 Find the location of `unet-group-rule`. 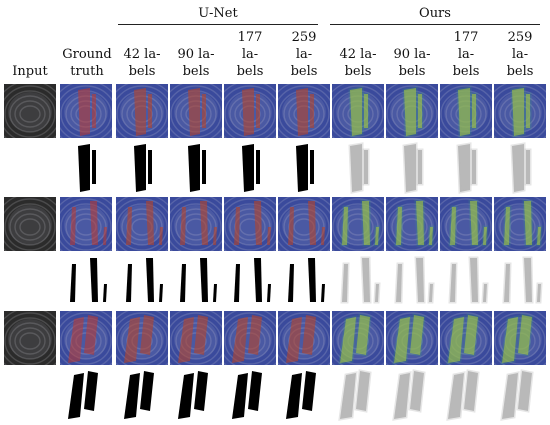

unet-group-rule is located at coordinates (218, 24).